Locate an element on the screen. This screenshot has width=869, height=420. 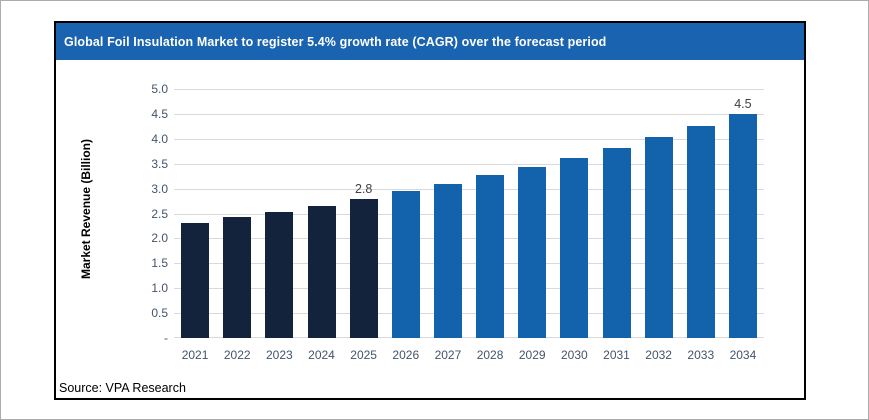
bar-2023 is located at coordinates (279, 275).